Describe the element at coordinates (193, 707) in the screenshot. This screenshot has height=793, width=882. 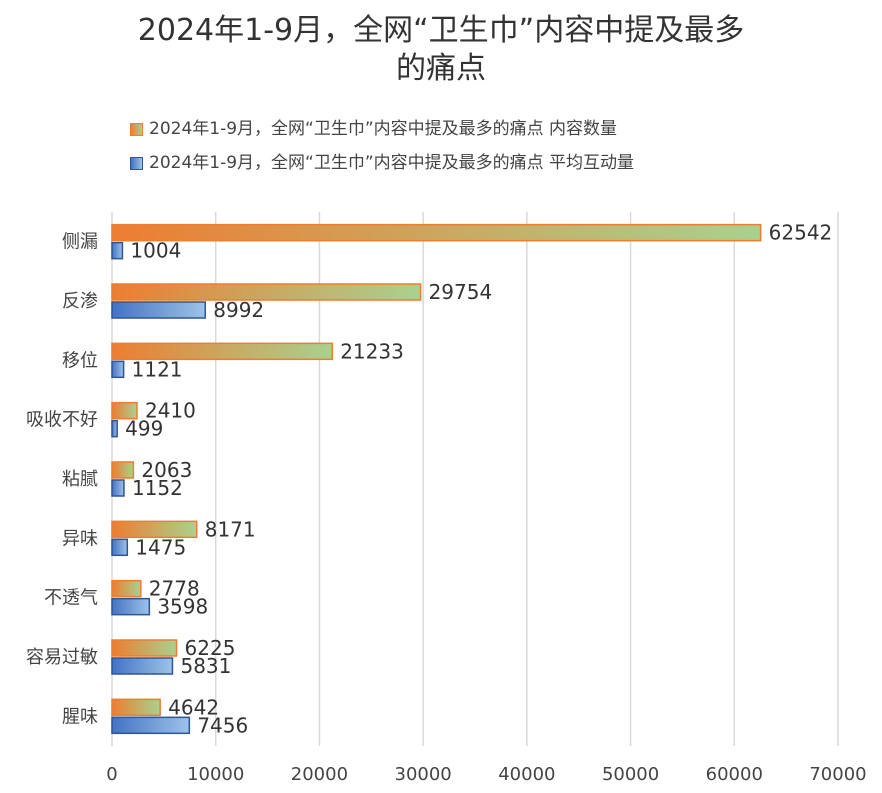
I see `data-label-content-count-8: 4642` at that location.